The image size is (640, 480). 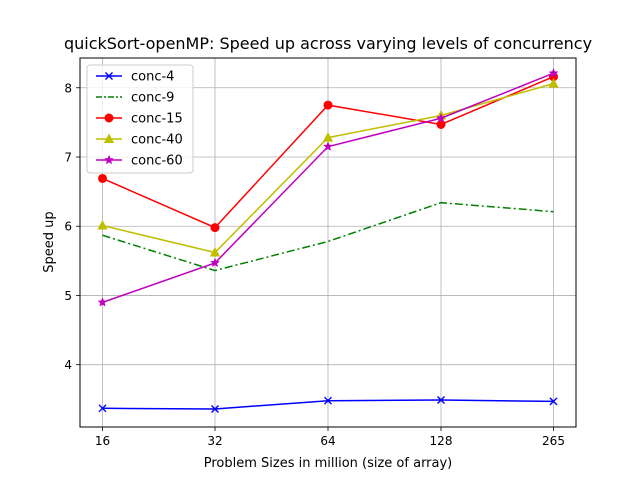 What do you see at coordinates (152, 98) in the screenshot?
I see `legend-label: conc-9` at bounding box center [152, 98].